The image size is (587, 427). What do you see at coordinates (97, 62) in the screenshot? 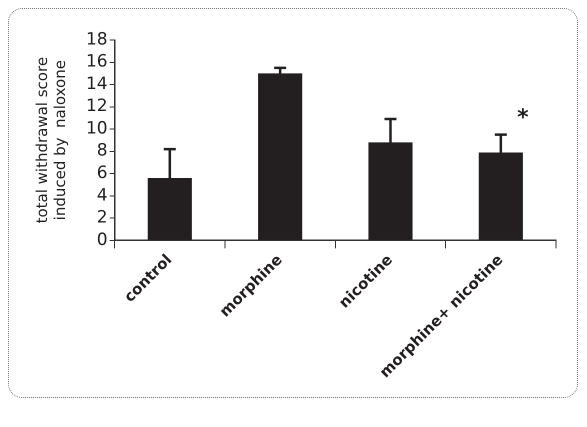
I see `y-tick-label: 16` at bounding box center [97, 62].